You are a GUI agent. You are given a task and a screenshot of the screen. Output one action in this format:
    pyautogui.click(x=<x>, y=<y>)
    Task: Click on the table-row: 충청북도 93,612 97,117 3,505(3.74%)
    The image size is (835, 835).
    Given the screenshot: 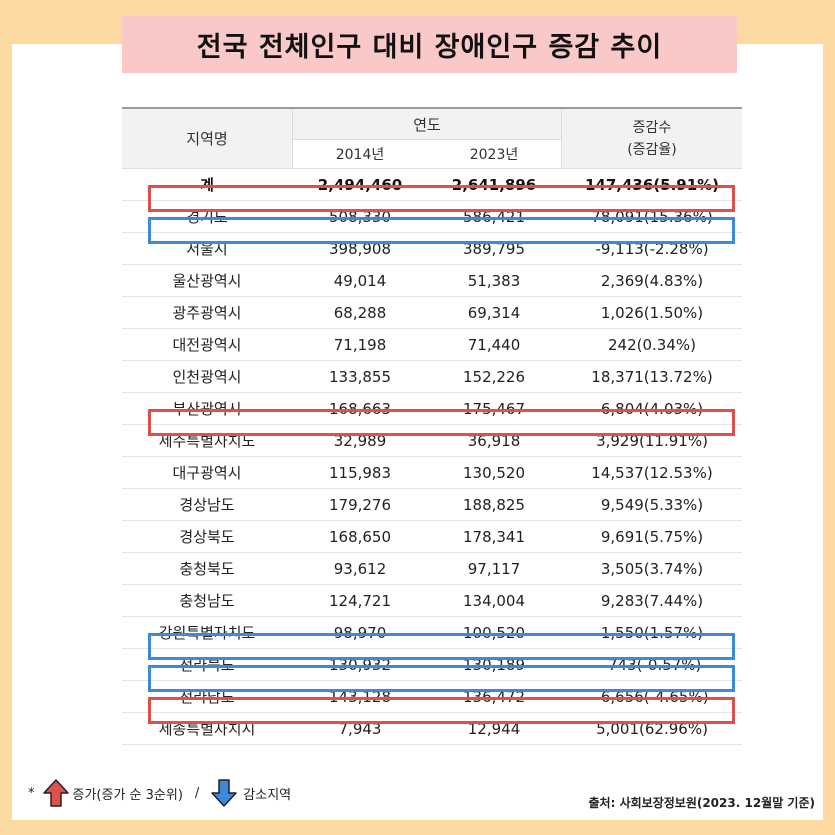 What is the action you would take?
    pyautogui.click(x=432, y=569)
    